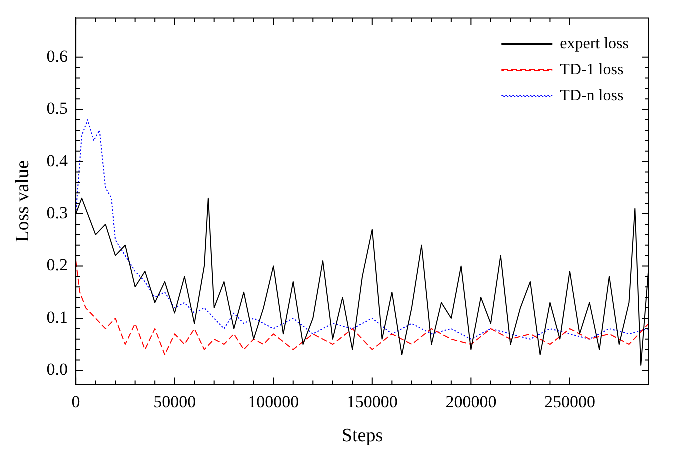  Describe the element at coordinates (592, 69) in the screenshot. I see `legend-label: TD-1 loss` at that location.